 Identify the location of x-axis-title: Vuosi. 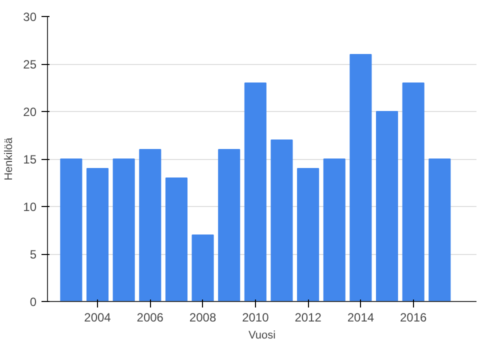
(262, 336).